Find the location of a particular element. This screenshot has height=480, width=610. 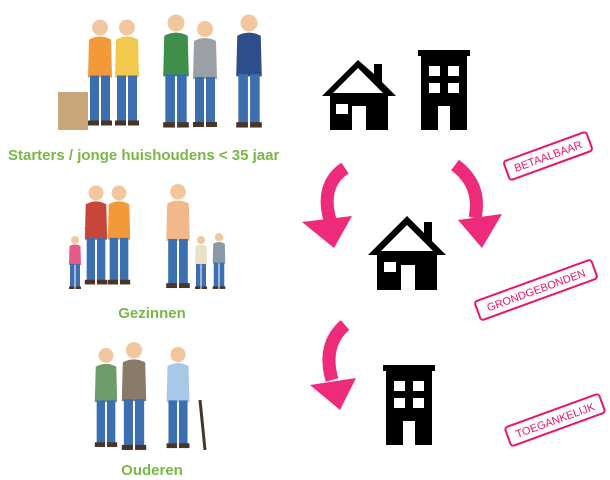

group-label: Ouderen is located at coordinates (152, 470).